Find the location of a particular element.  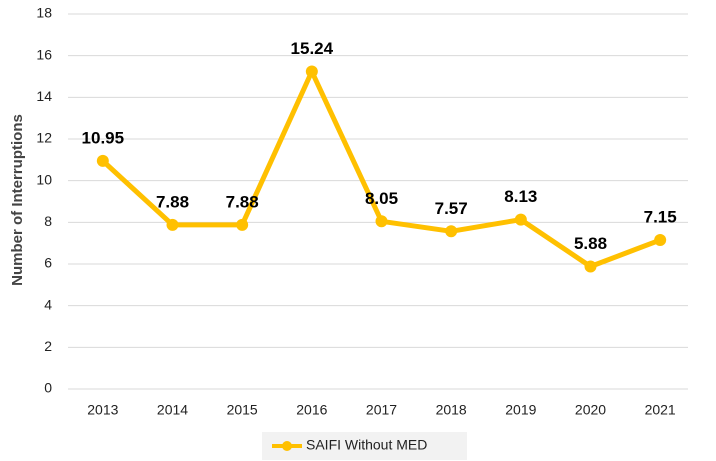

data-label: 5.88 is located at coordinates (590, 243).